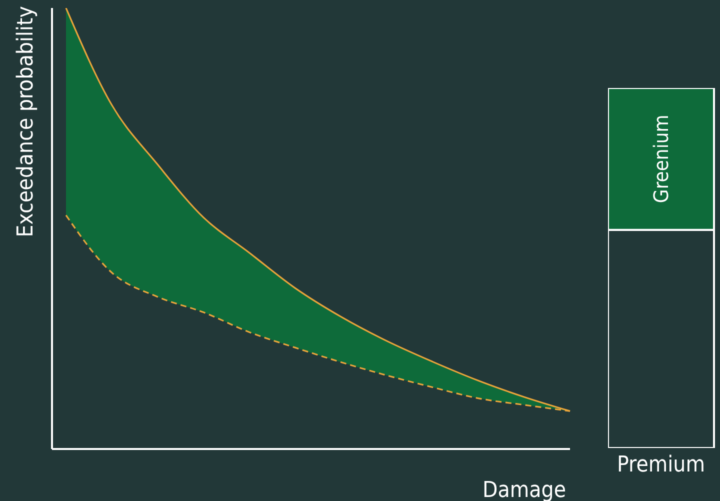  Describe the element at coordinates (661, 465) in the screenshot. I see `x-tick-label: Premium` at that location.